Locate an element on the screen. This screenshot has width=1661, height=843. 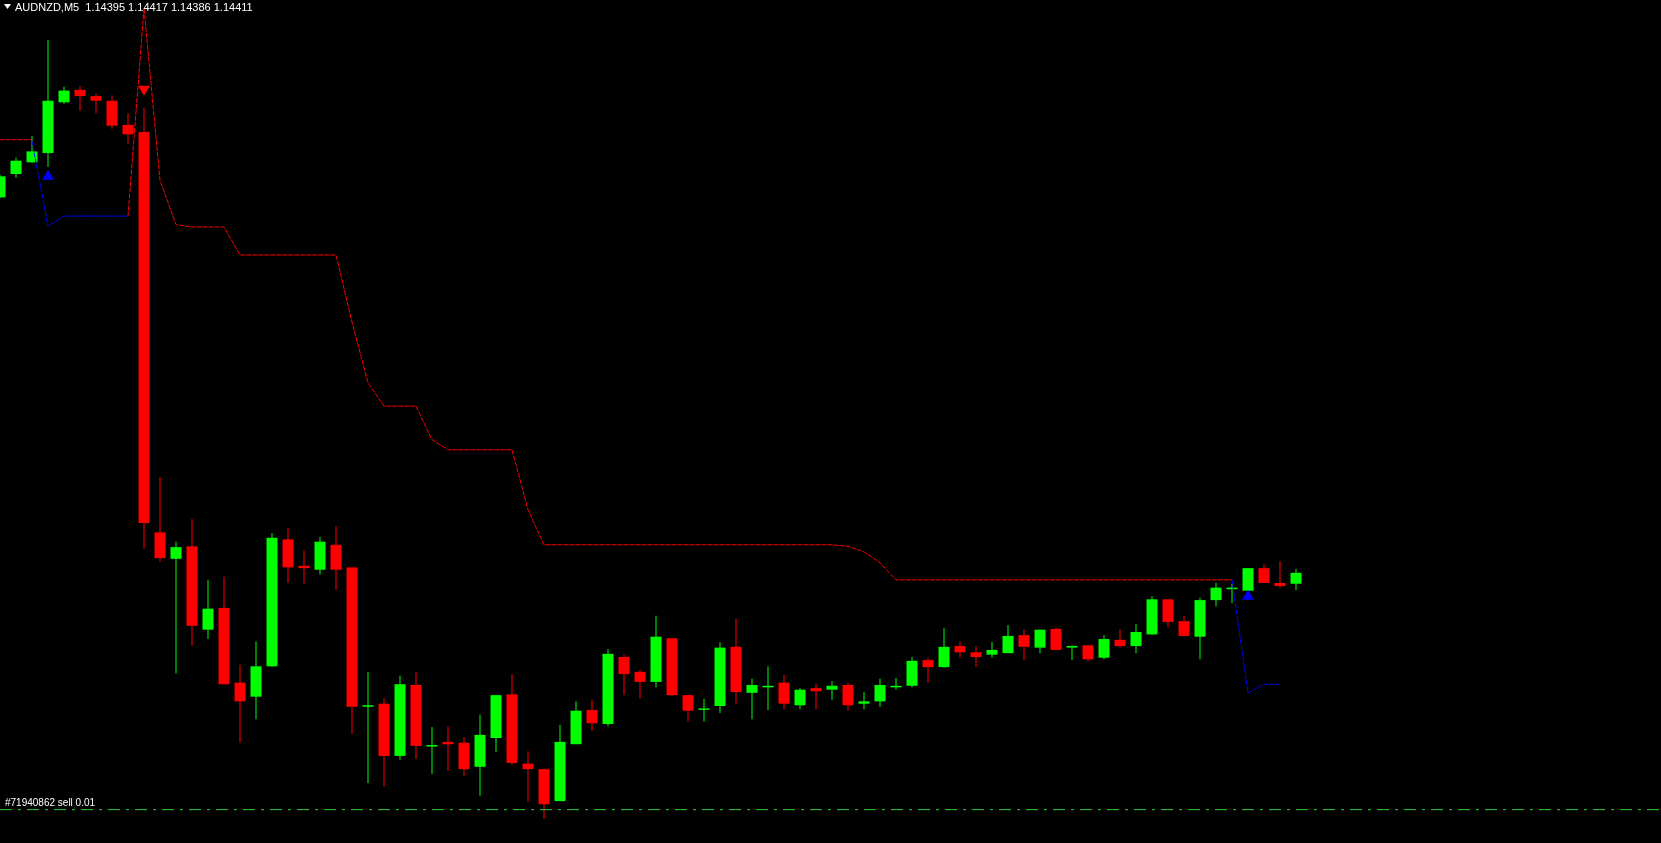
chart-title: AUDNZD,M5 1.14395 1.14417 1.14386 1.14411 is located at coordinates (134, 7).